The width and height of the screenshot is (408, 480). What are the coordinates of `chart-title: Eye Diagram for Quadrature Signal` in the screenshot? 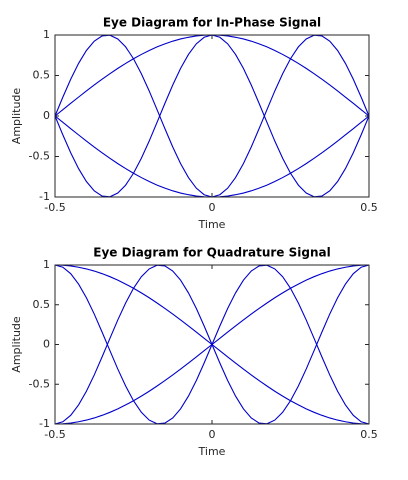 It's located at (211, 253).